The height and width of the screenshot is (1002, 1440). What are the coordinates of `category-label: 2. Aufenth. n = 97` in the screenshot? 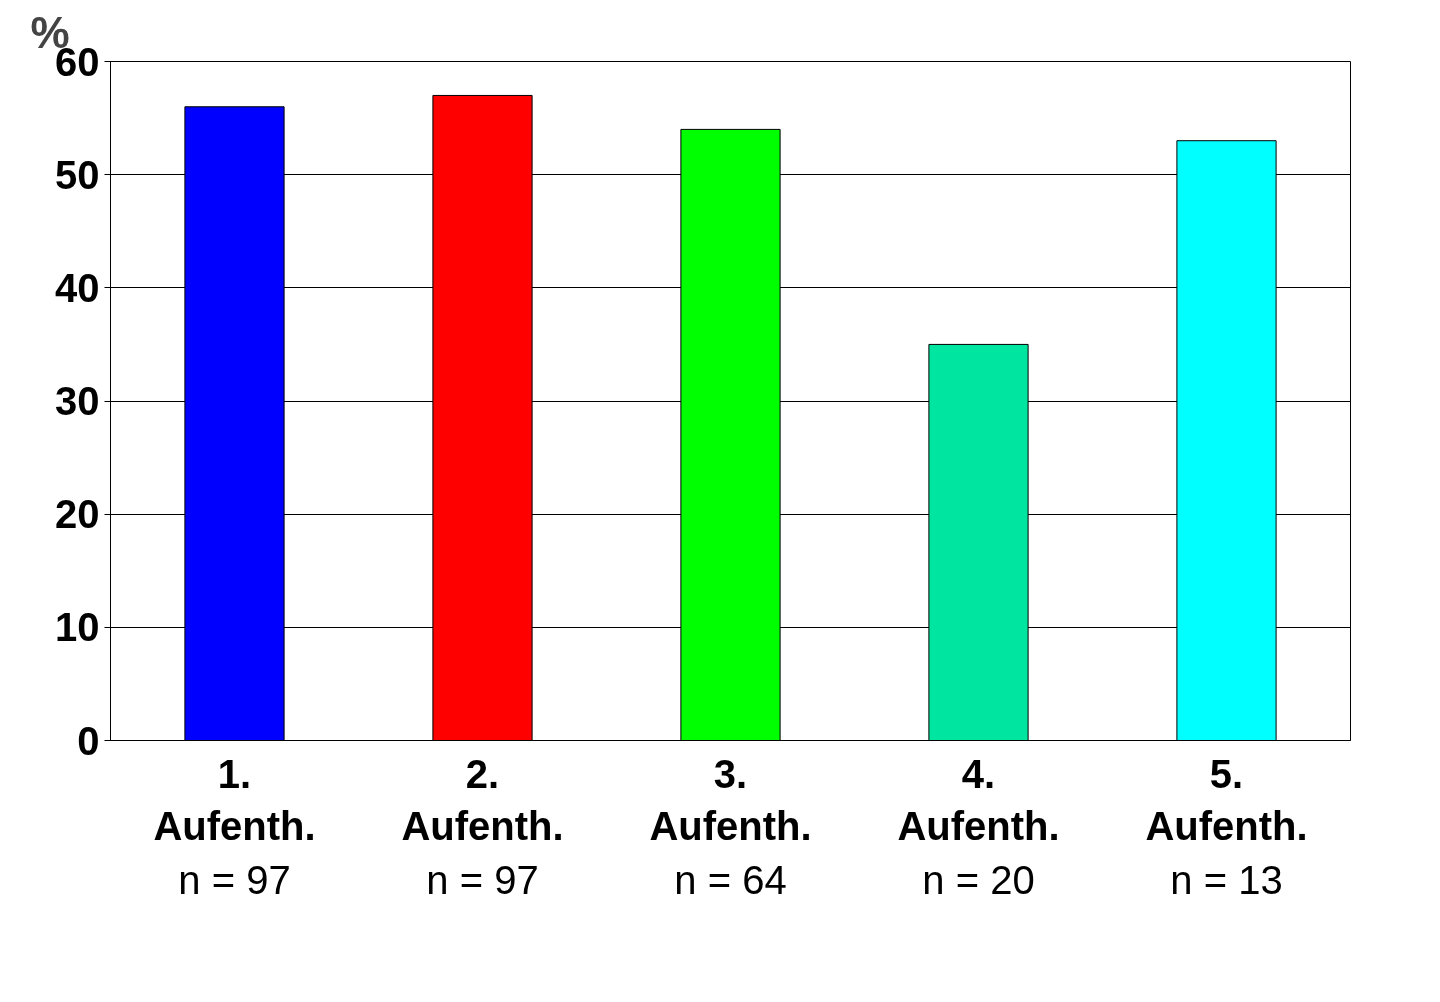 It's located at (482, 826).